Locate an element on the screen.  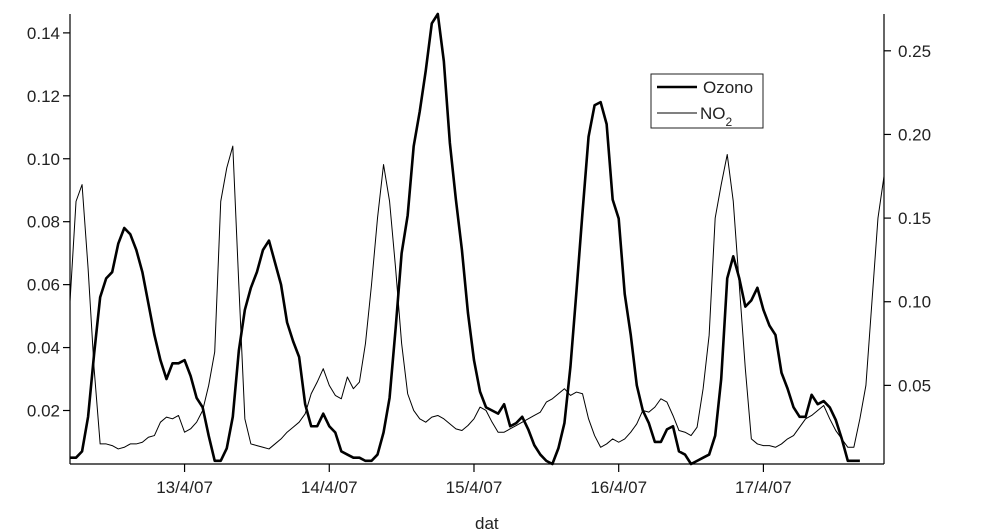
y-left-tick-label: 0.14 is located at coordinates (43, 33).